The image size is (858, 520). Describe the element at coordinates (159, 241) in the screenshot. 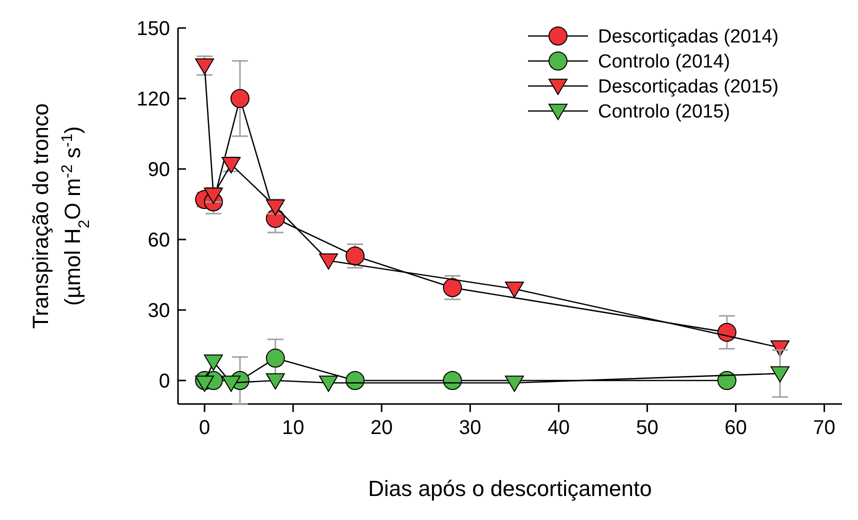

I see `y-tick-label: 60` at that location.